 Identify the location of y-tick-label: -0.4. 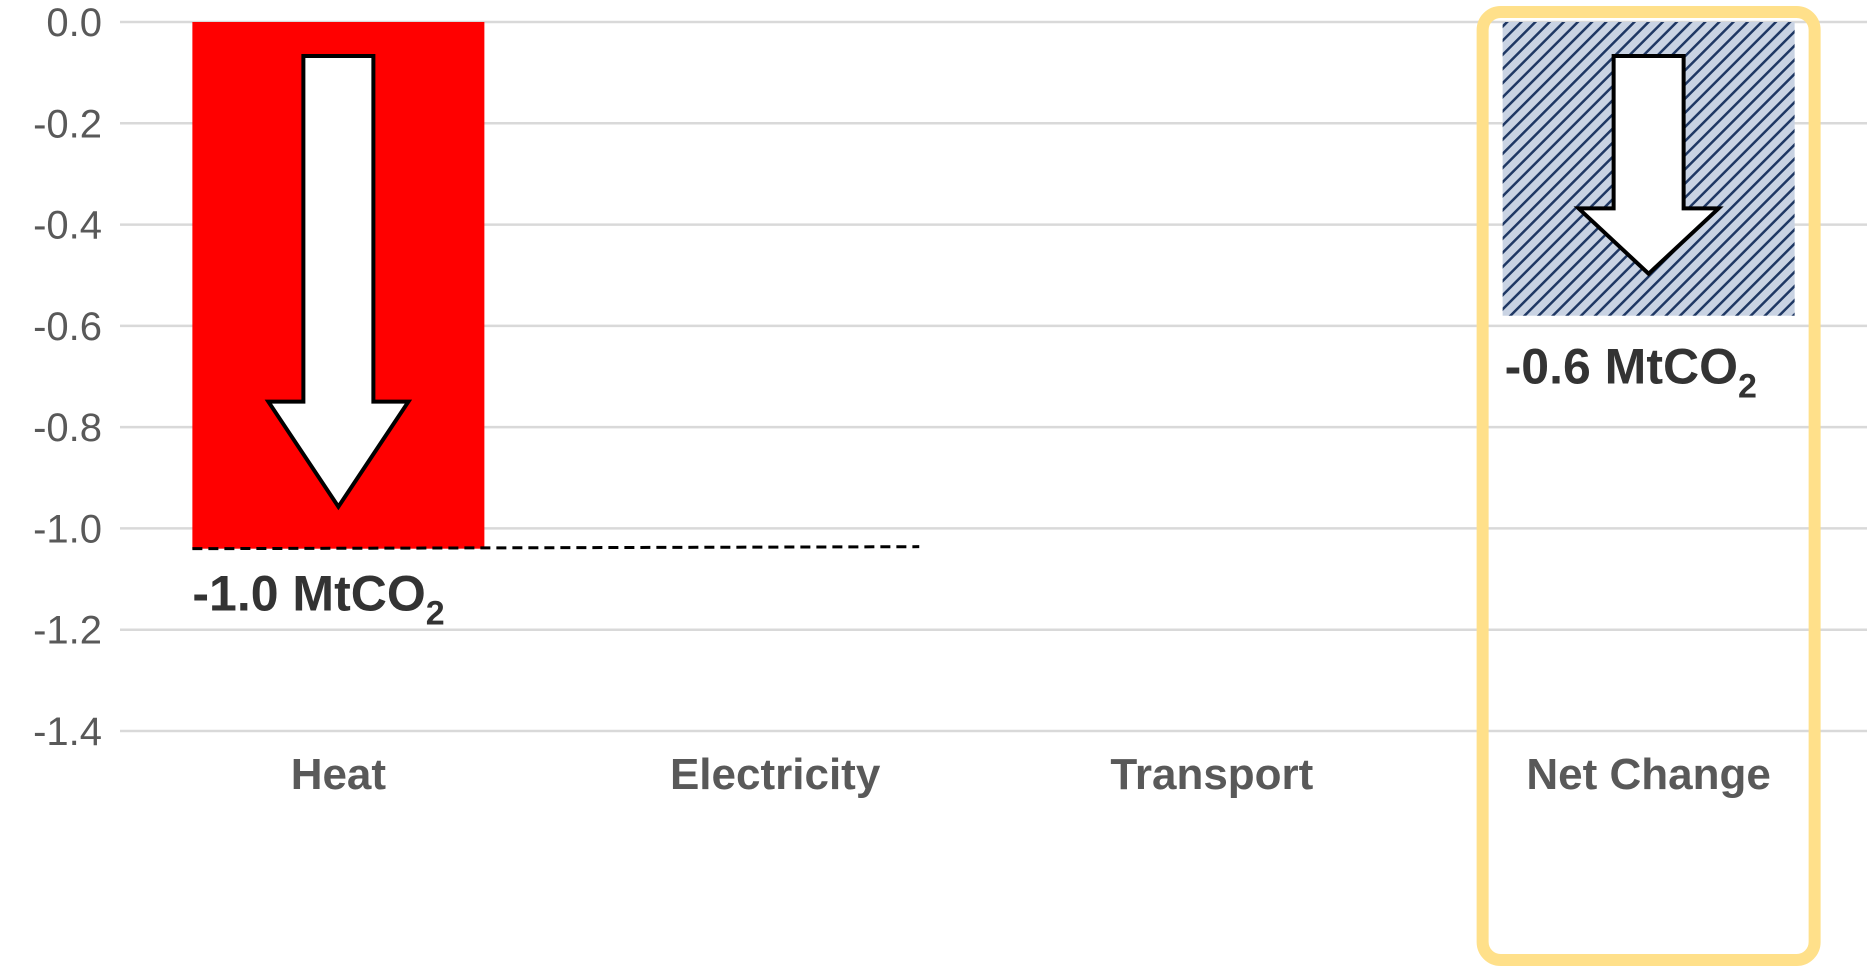
(67, 226).